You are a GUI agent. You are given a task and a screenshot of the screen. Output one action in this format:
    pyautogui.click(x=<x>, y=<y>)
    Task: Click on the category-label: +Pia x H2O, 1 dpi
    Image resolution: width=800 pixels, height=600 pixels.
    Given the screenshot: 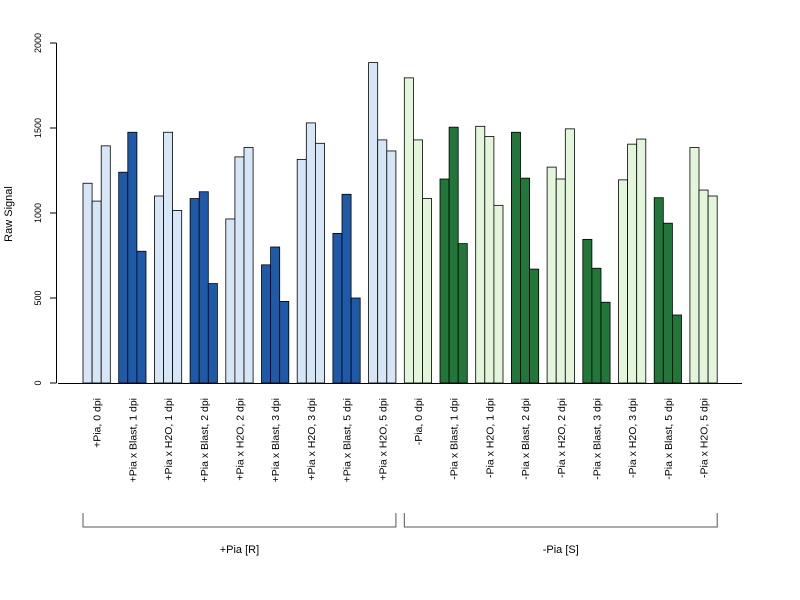 What is the action you would take?
    pyautogui.click(x=169, y=439)
    